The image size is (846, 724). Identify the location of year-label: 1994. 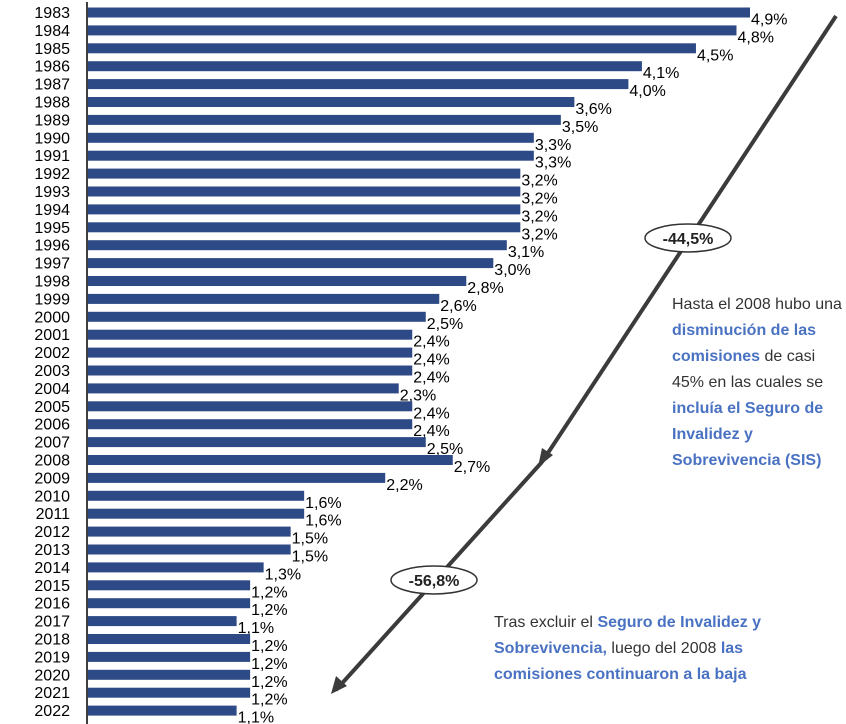
(52, 210).